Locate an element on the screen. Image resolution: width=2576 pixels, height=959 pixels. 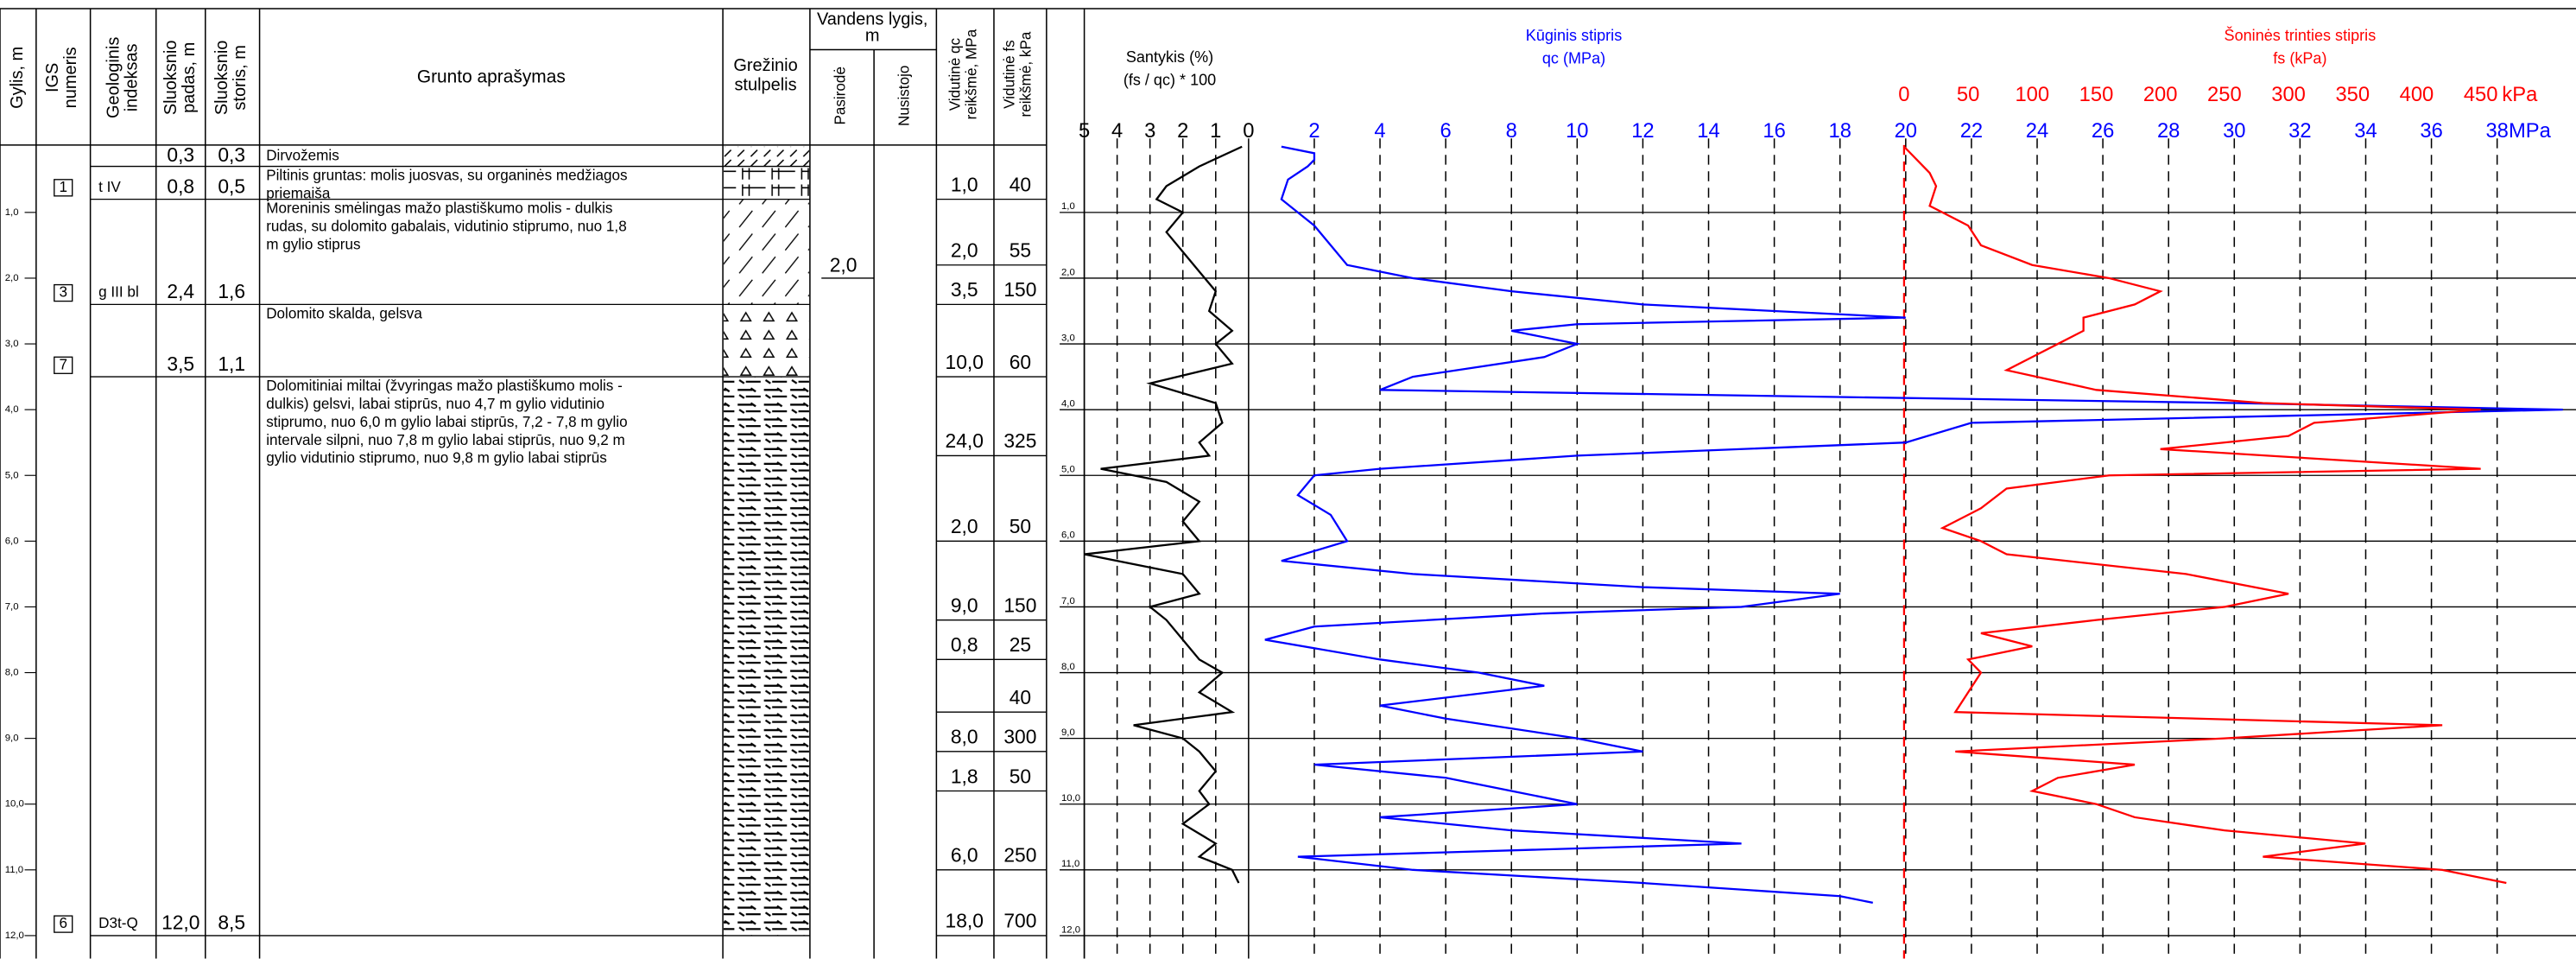
average-fs: 325 is located at coordinates (1019, 440).